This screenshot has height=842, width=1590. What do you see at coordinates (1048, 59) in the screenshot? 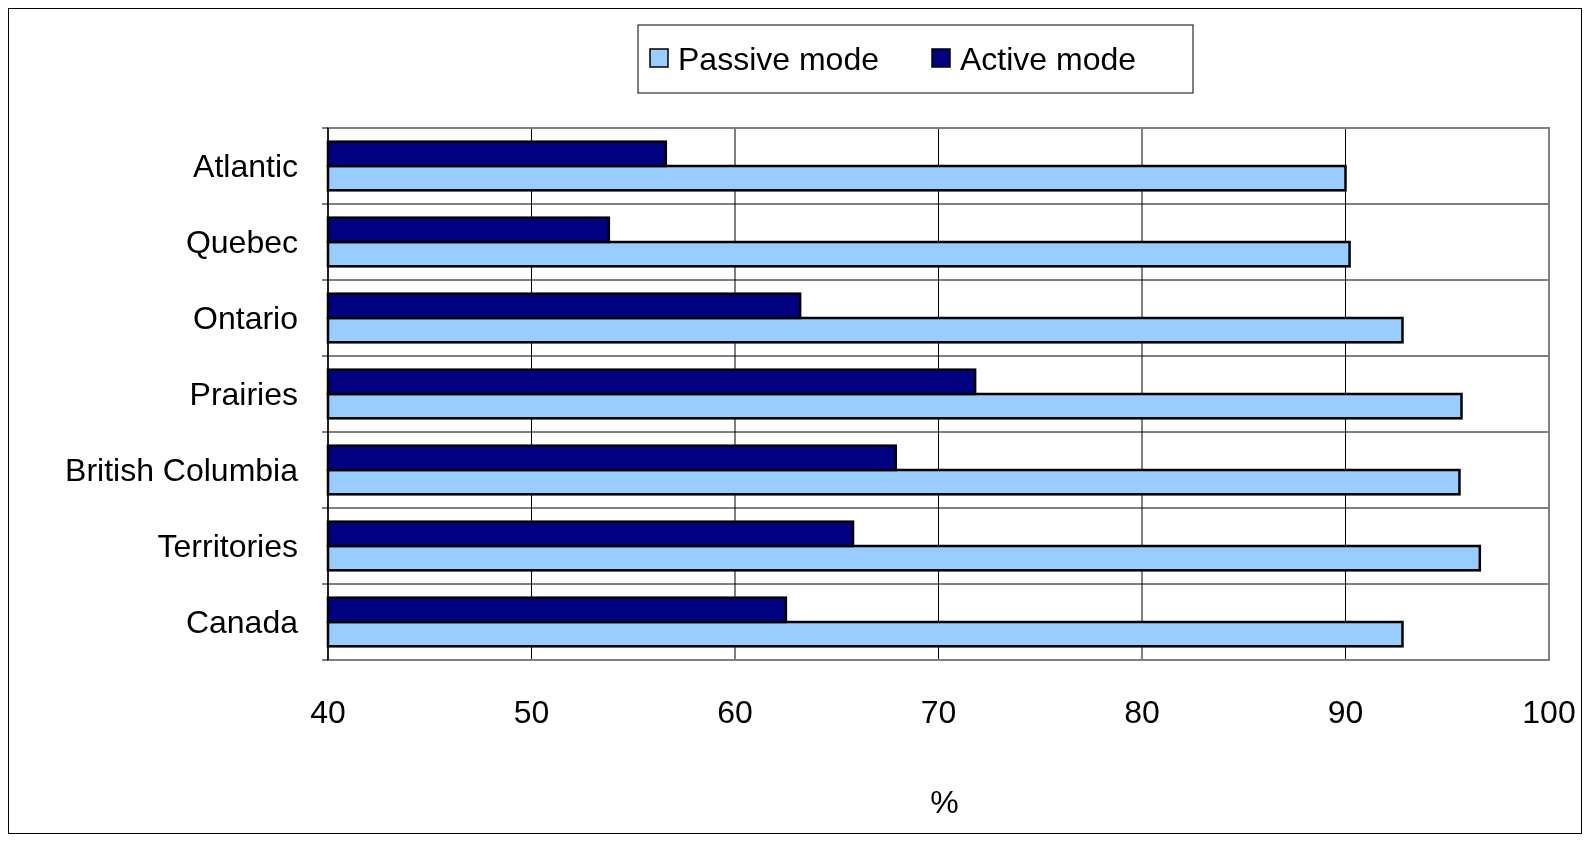
I see `legend-label: Active mode` at bounding box center [1048, 59].